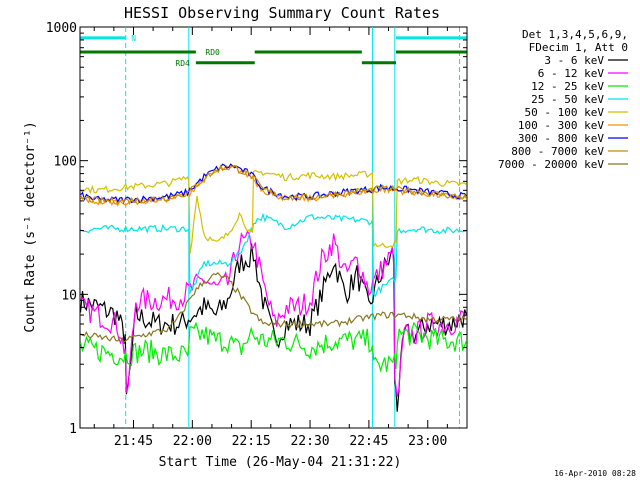 The height and width of the screenshot is (480, 640). Describe the element at coordinates (73, 429) in the screenshot. I see `y-tick-label-0: 1` at that location.